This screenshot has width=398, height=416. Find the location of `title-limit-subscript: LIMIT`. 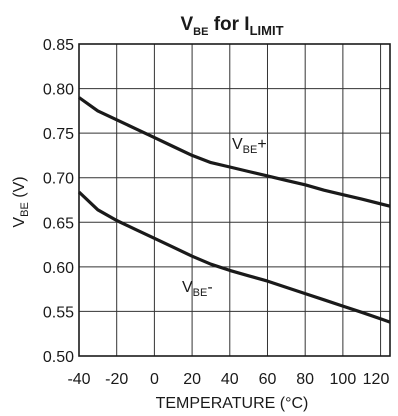

title-limit-subscript: LIMIT is located at coordinates (267, 30).